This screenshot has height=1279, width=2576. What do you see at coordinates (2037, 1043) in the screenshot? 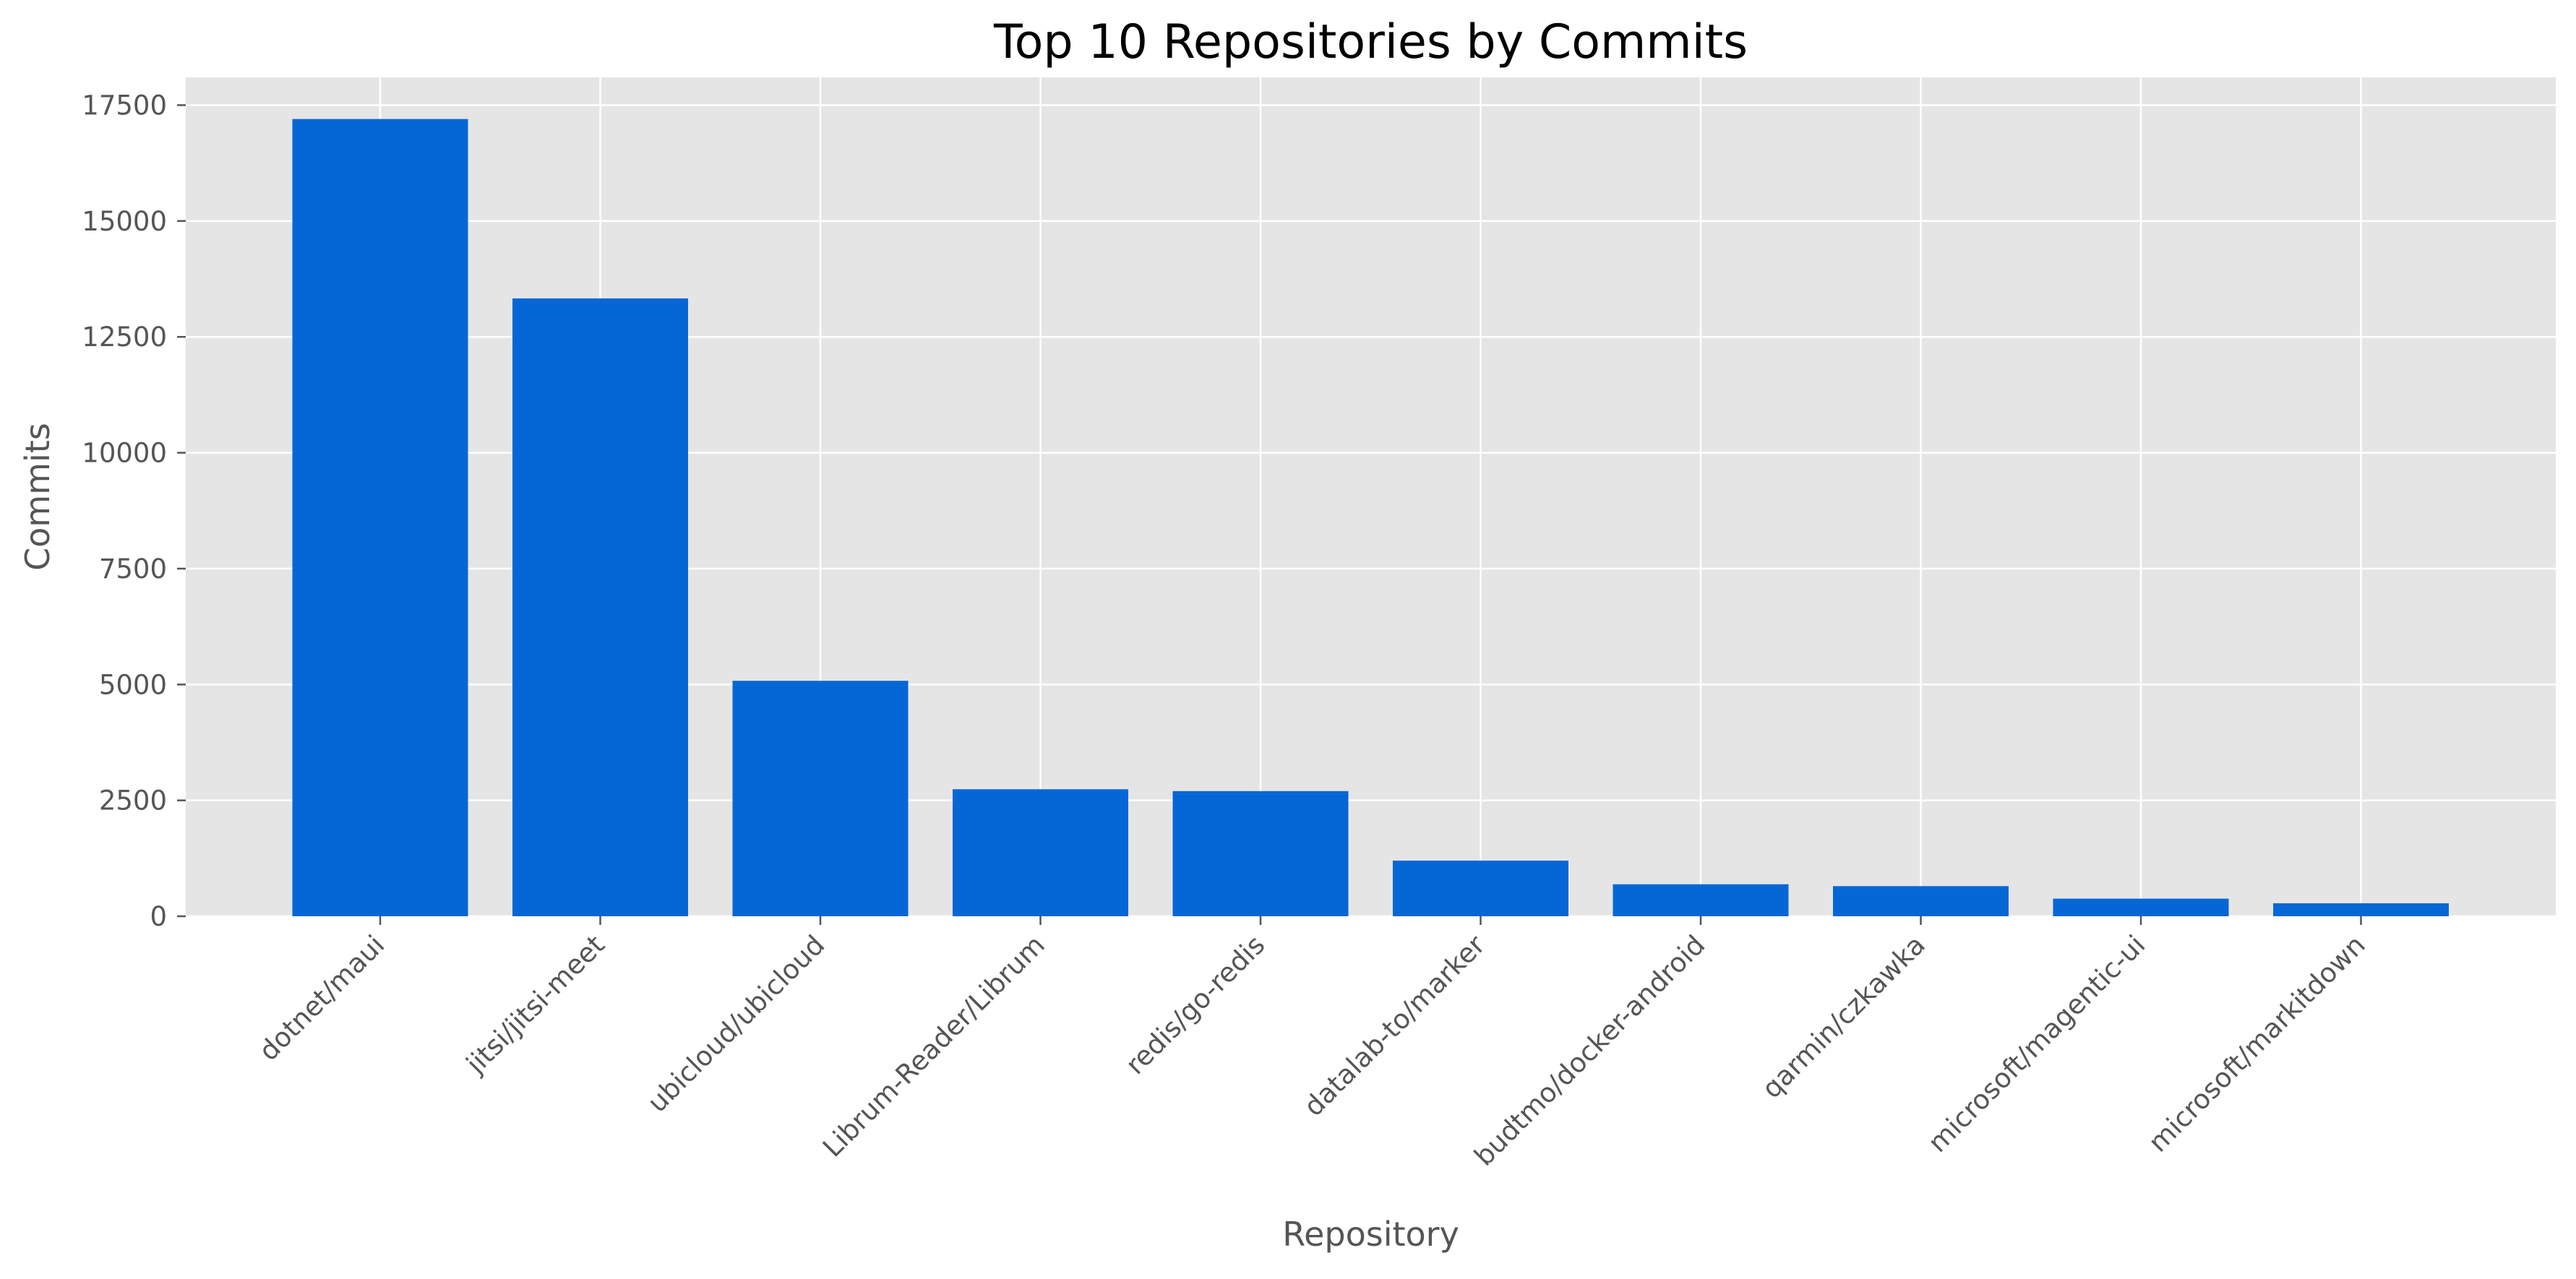
I see `x-tick-label: microsoft/magentic-ui` at bounding box center [2037, 1043].